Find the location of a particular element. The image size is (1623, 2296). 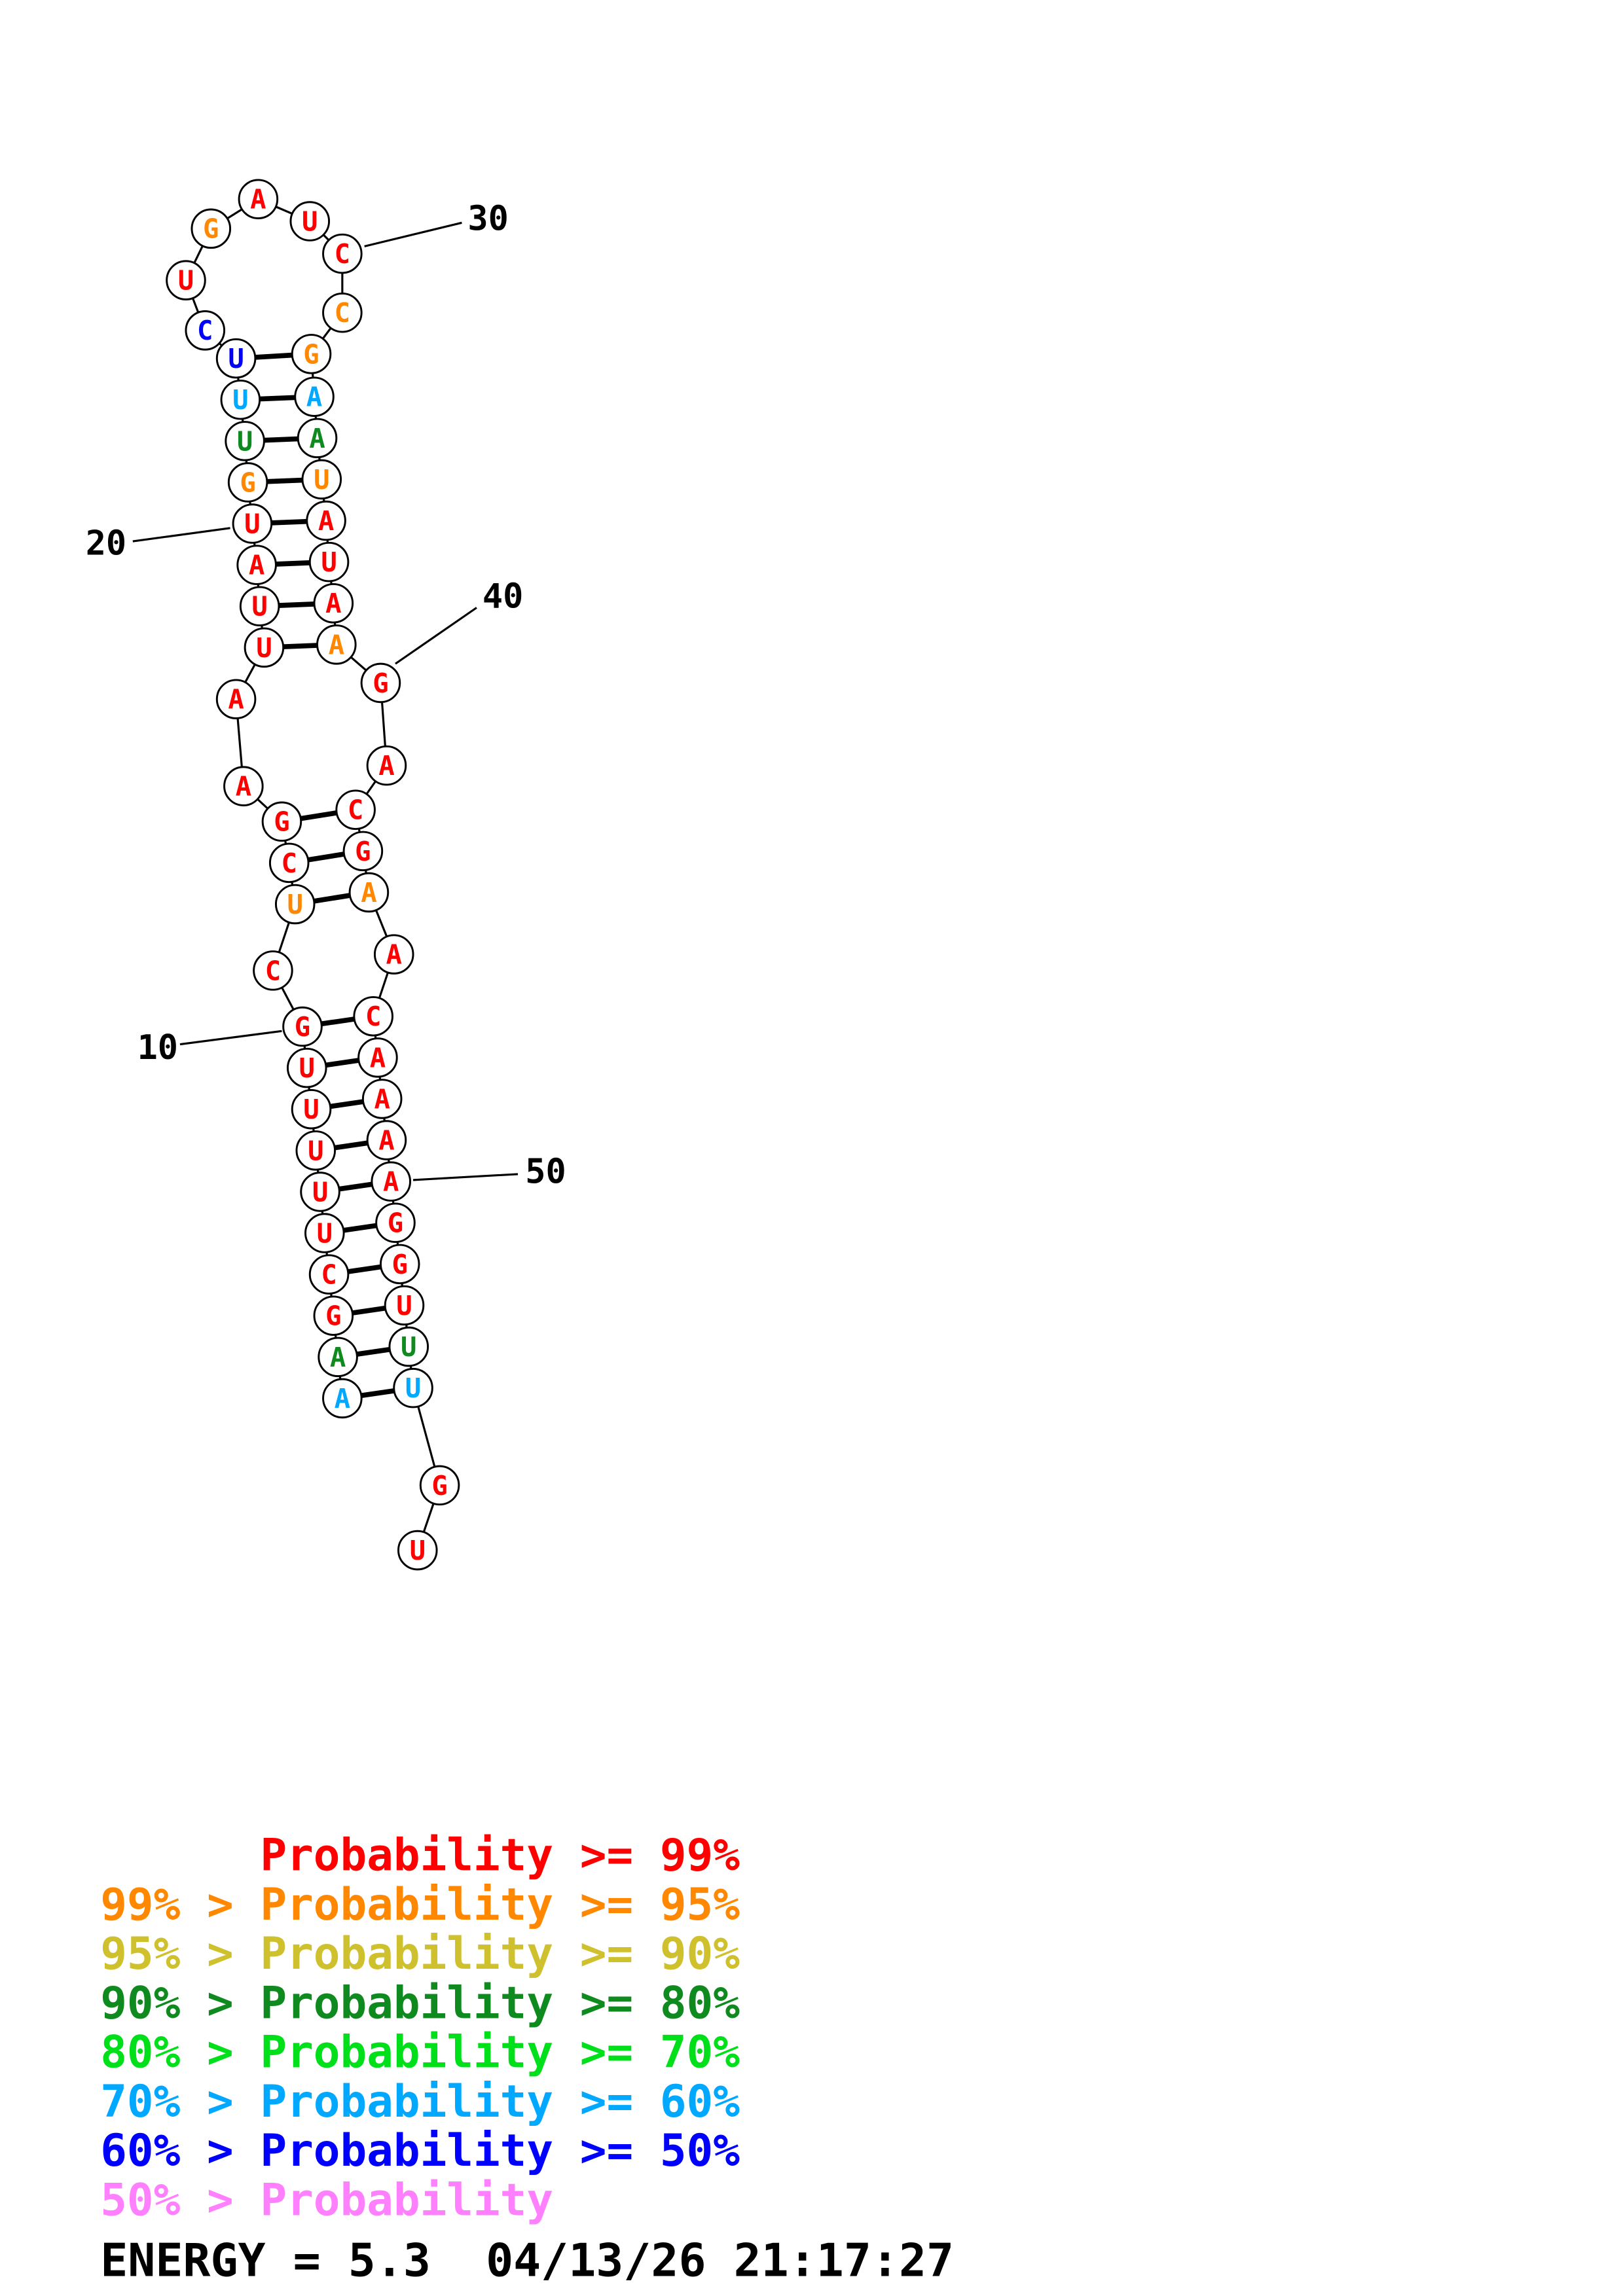

legend-item: 99% > Probability >= 95% is located at coordinates (420, 1904).